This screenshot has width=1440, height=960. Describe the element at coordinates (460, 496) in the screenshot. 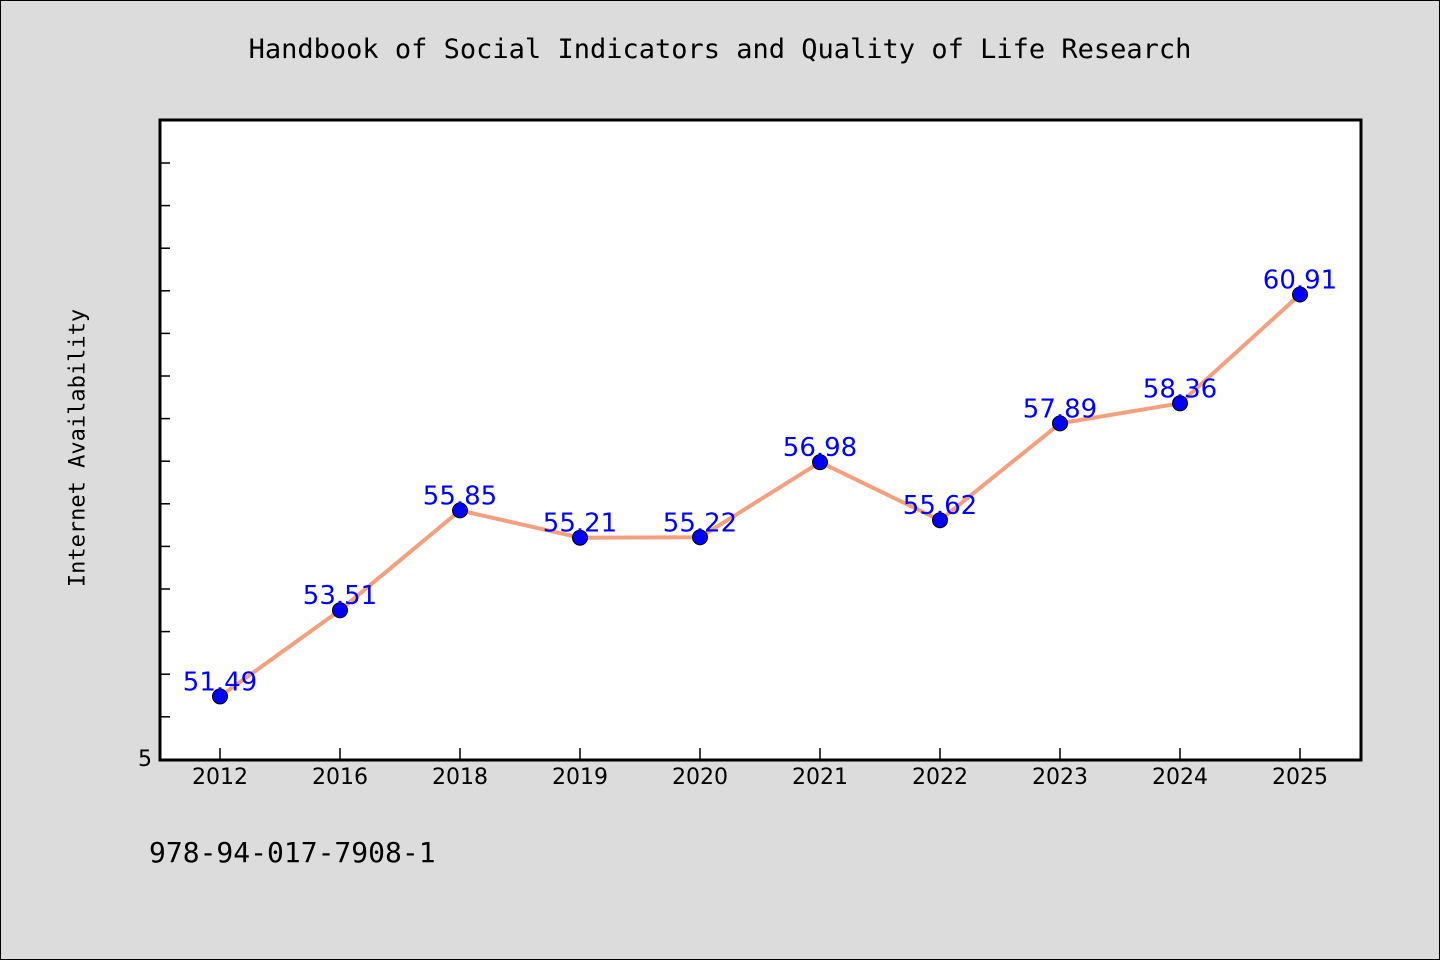

I see `data-label: 55.85` at that location.